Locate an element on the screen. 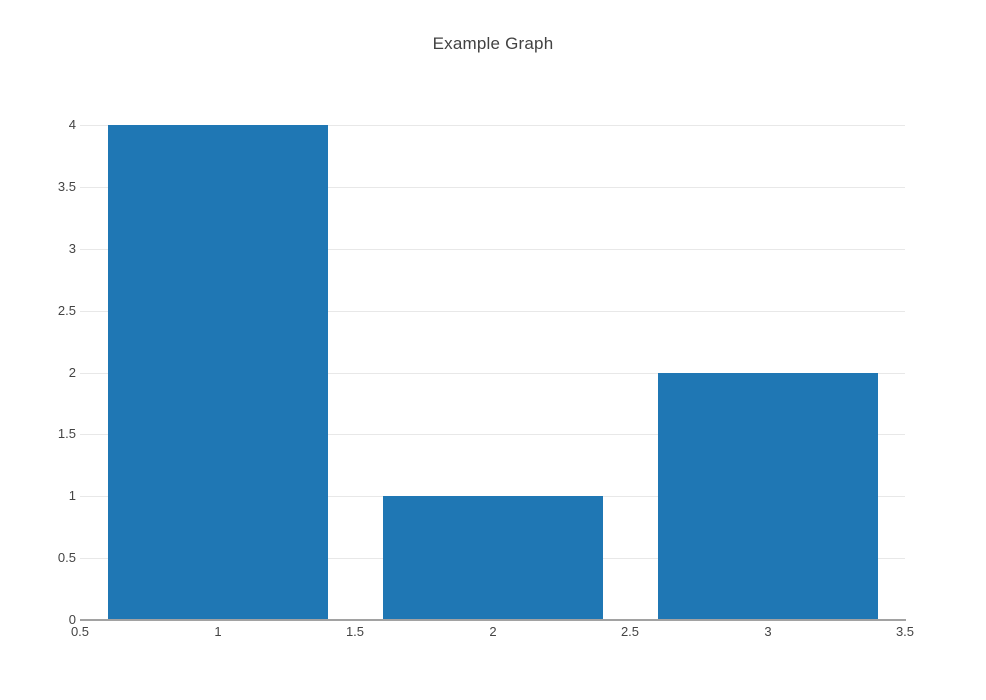 This screenshot has height=700, width=986. x-tick-label: 1.5 is located at coordinates (355, 631).